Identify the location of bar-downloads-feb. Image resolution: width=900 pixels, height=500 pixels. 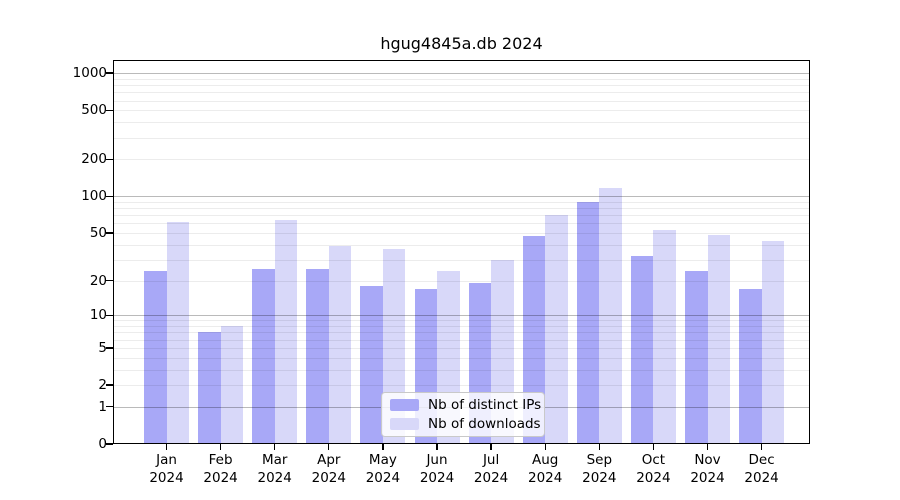
(232, 385).